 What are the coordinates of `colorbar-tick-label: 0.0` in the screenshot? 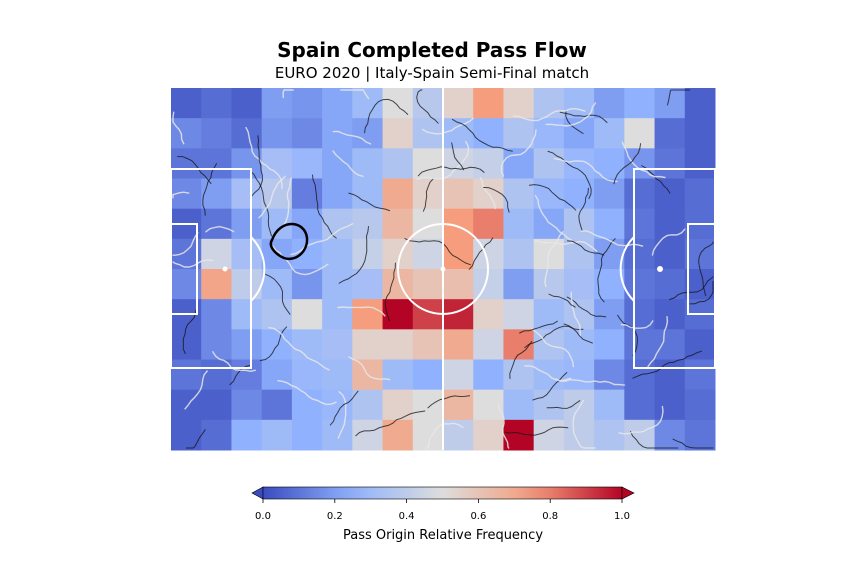 It's located at (263, 516).